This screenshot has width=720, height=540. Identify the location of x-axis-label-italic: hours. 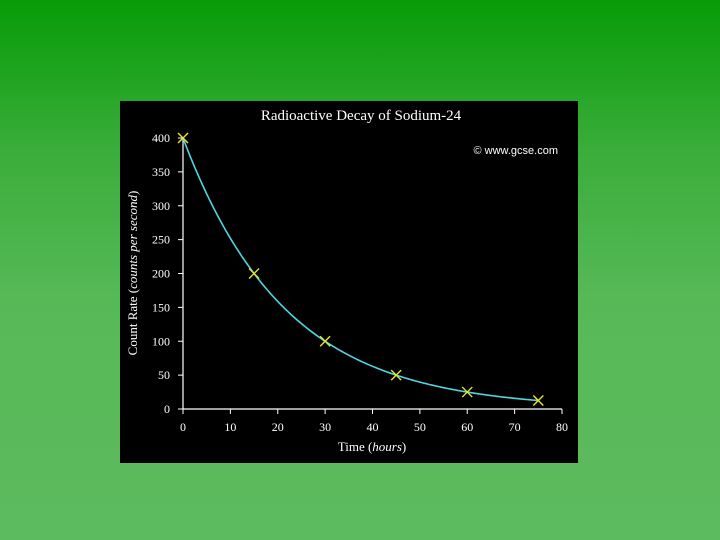
(387, 446).